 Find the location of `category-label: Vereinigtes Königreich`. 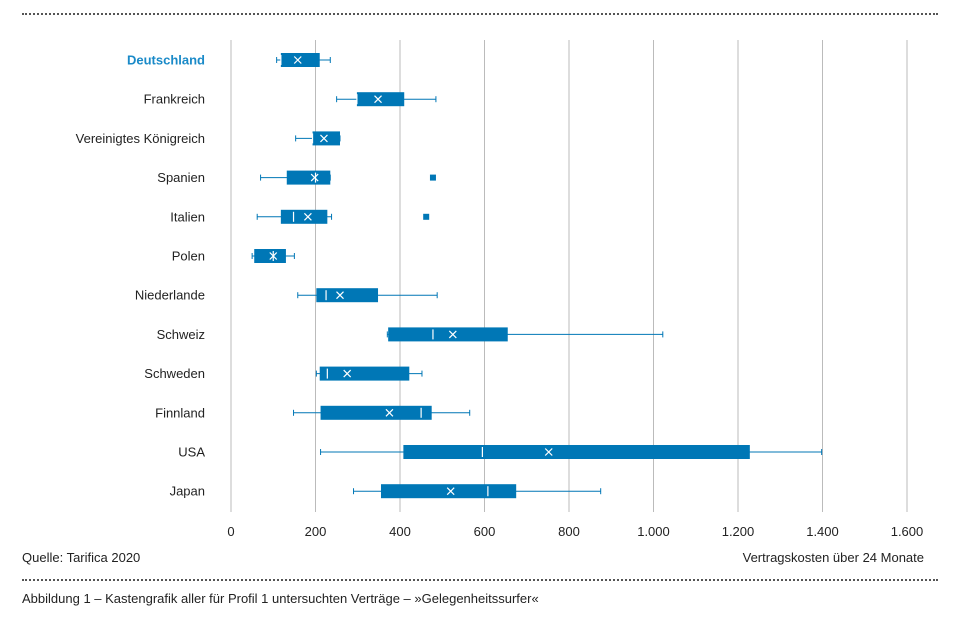

category-label: Vereinigtes Königreich is located at coordinates (140, 138).